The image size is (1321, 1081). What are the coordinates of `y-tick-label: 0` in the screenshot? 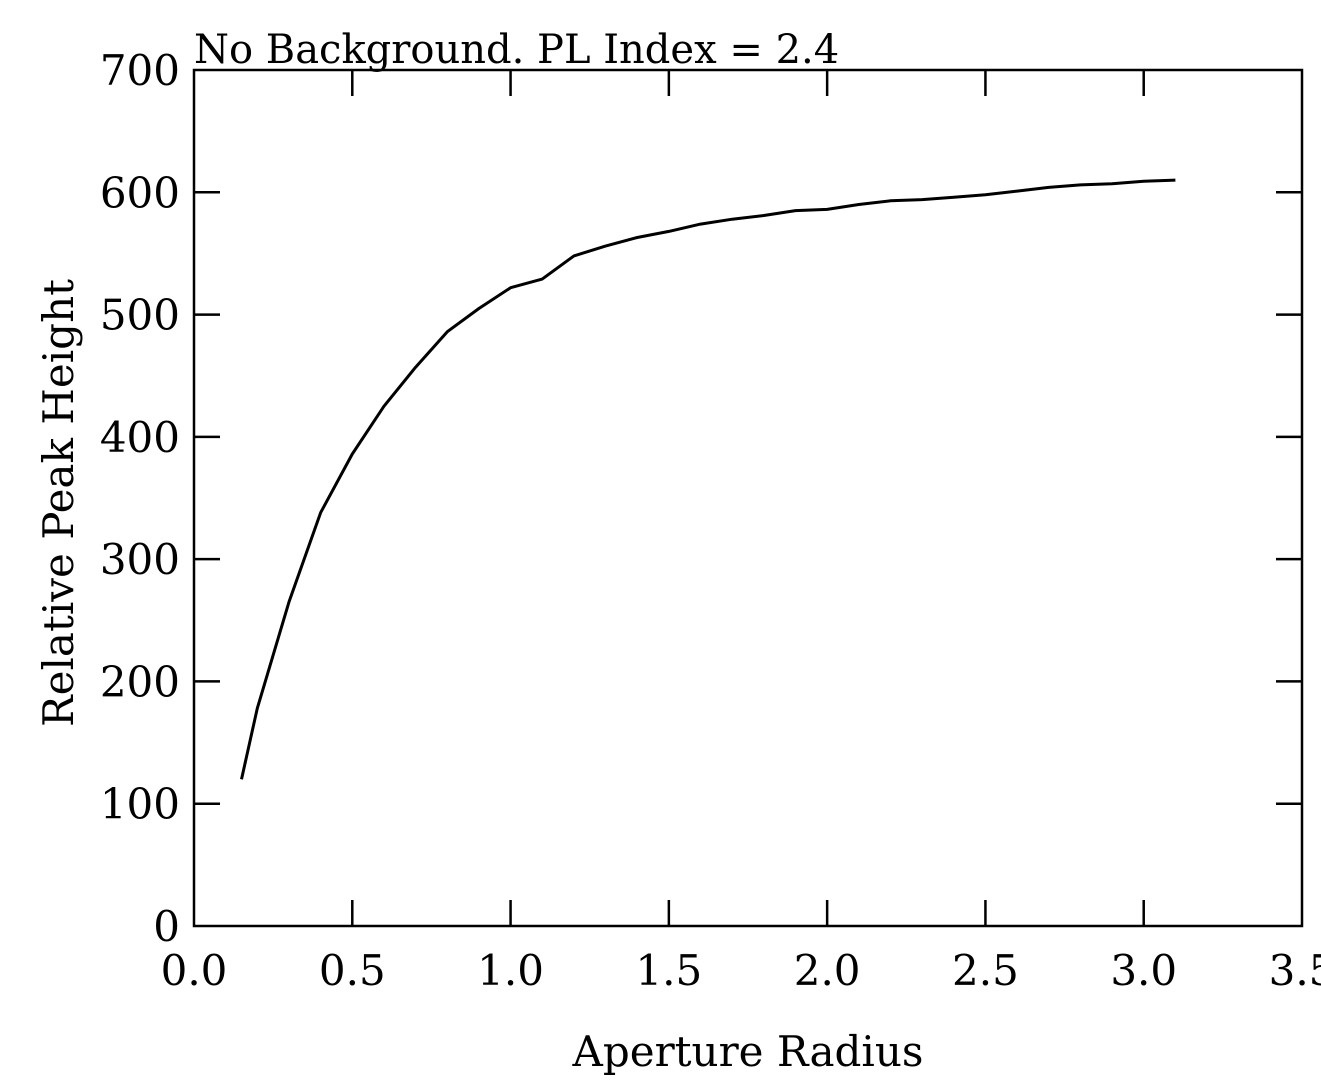 It's located at (166, 926).